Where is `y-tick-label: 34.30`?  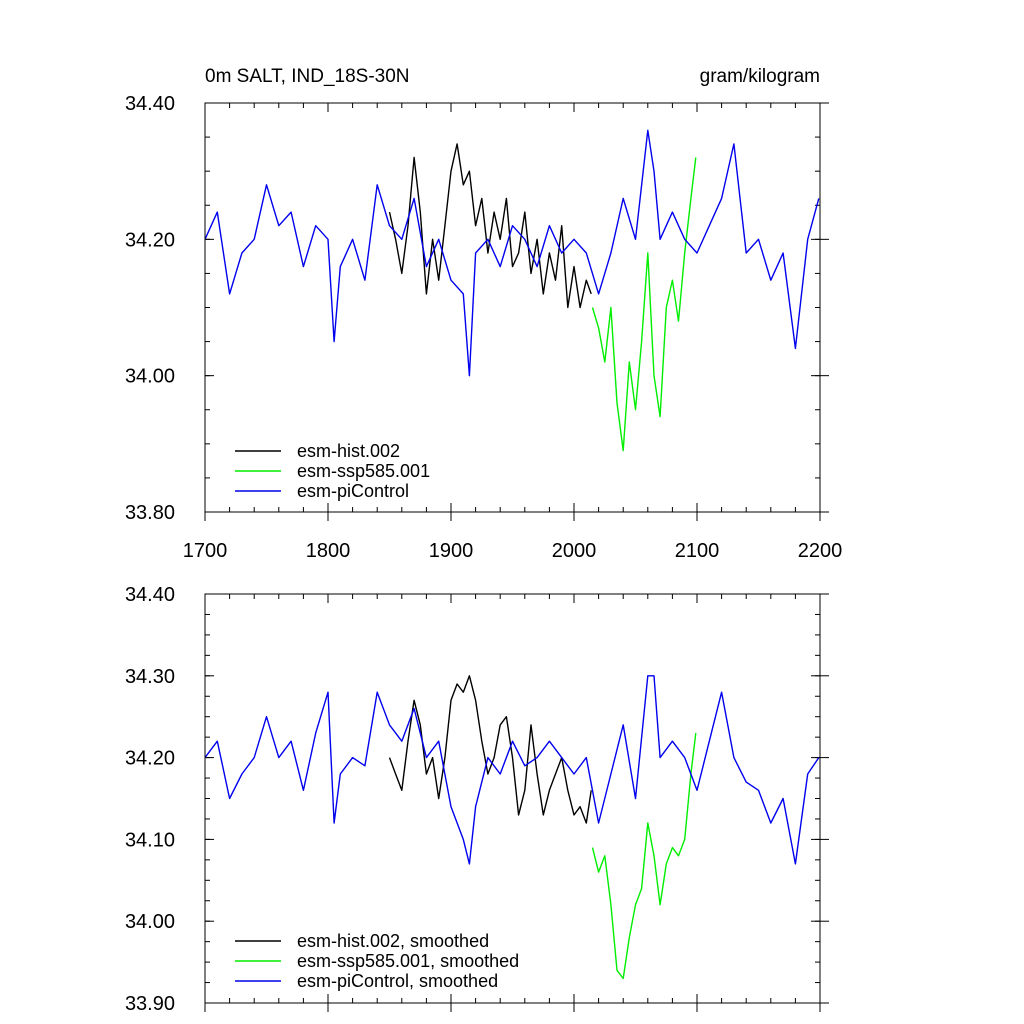
y-tick-label: 34.30 is located at coordinates (150, 677).